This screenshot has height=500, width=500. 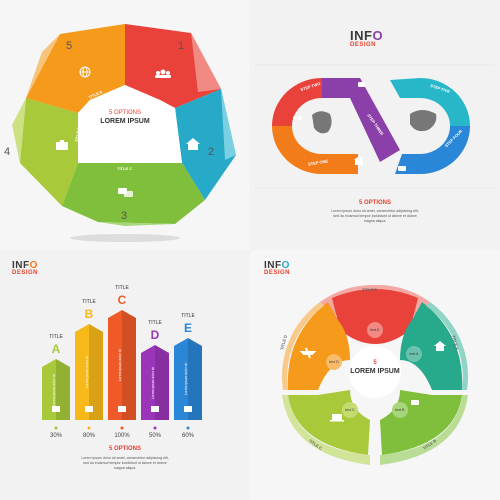 I want to click on column-c, so click(x=122, y=370).